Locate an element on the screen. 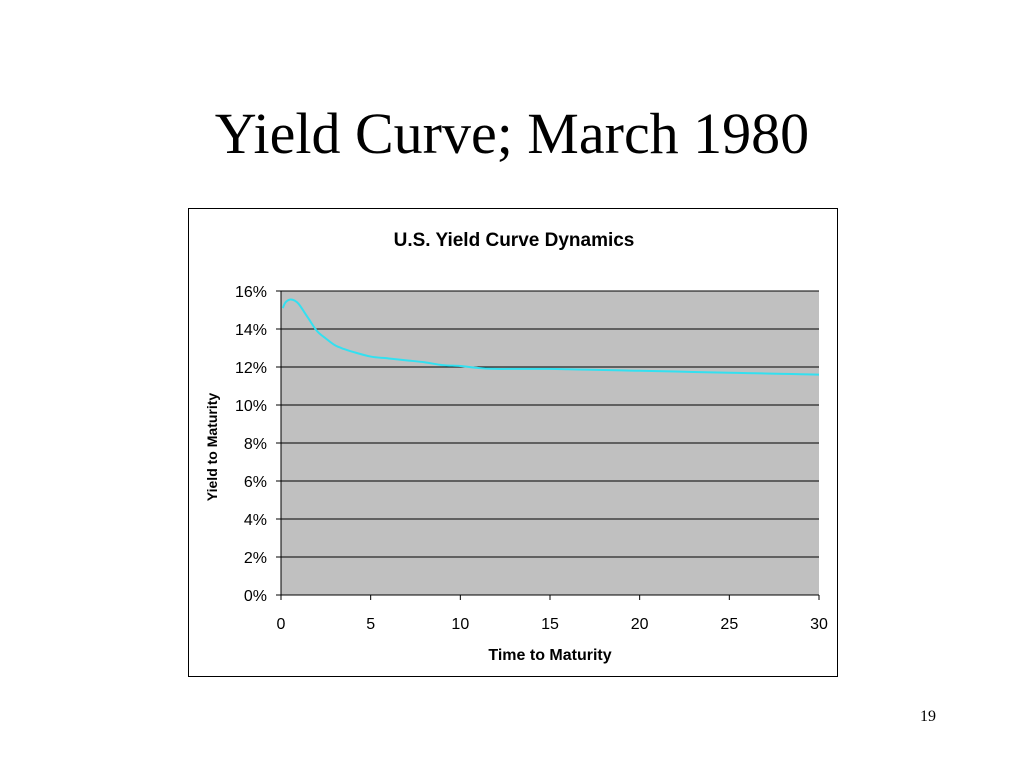 This screenshot has width=1024, height=768. y-tick-label: 6% is located at coordinates (255, 482).